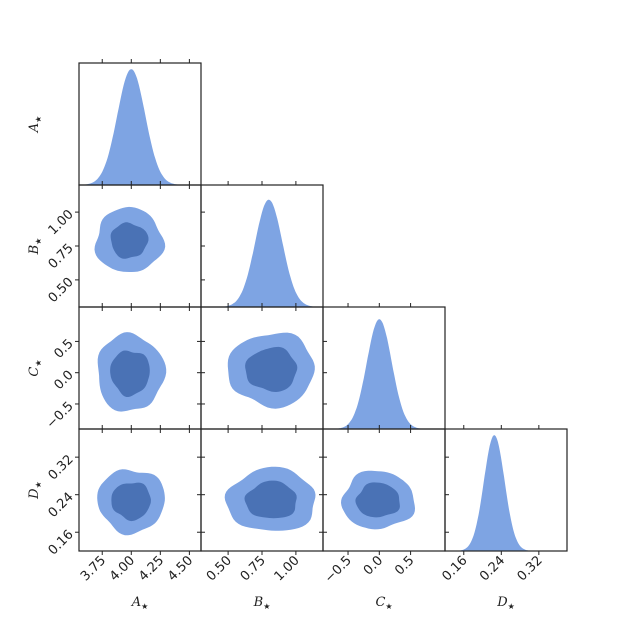  Describe the element at coordinates (35, 247) in the screenshot. I see `y-axis-label-B: B★` at that location.